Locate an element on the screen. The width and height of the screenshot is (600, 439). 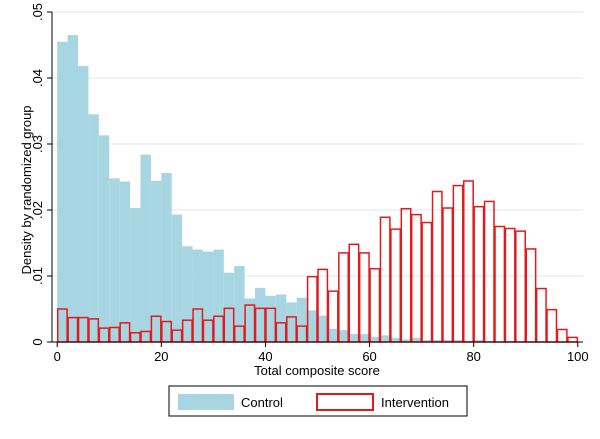
x-tick-label: 40 is located at coordinates (265, 356).